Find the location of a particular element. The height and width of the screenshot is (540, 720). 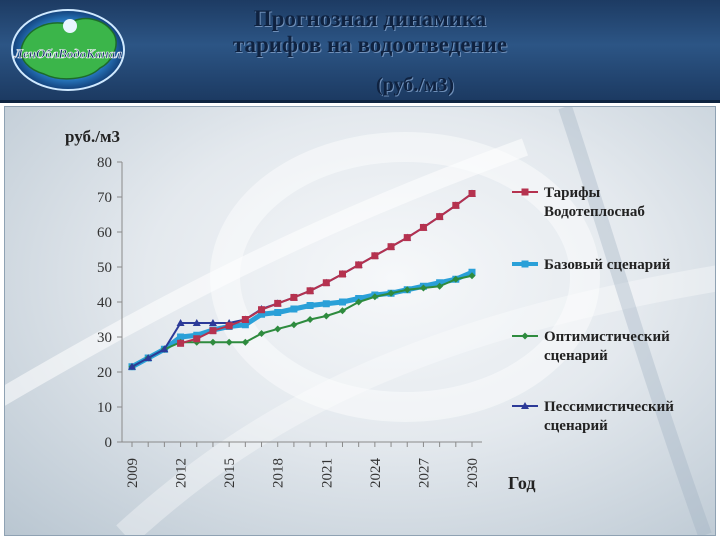

legend-label: Базовый сценарий is located at coordinates (607, 265).